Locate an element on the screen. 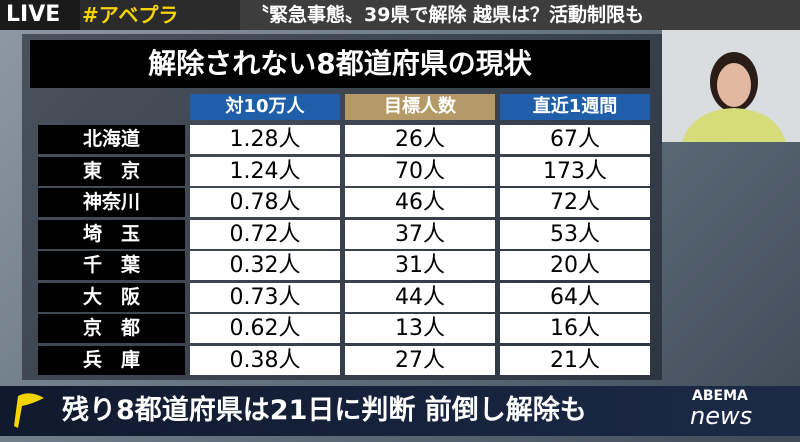  hashtag: #アベプラ is located at coordinates (130, 15).